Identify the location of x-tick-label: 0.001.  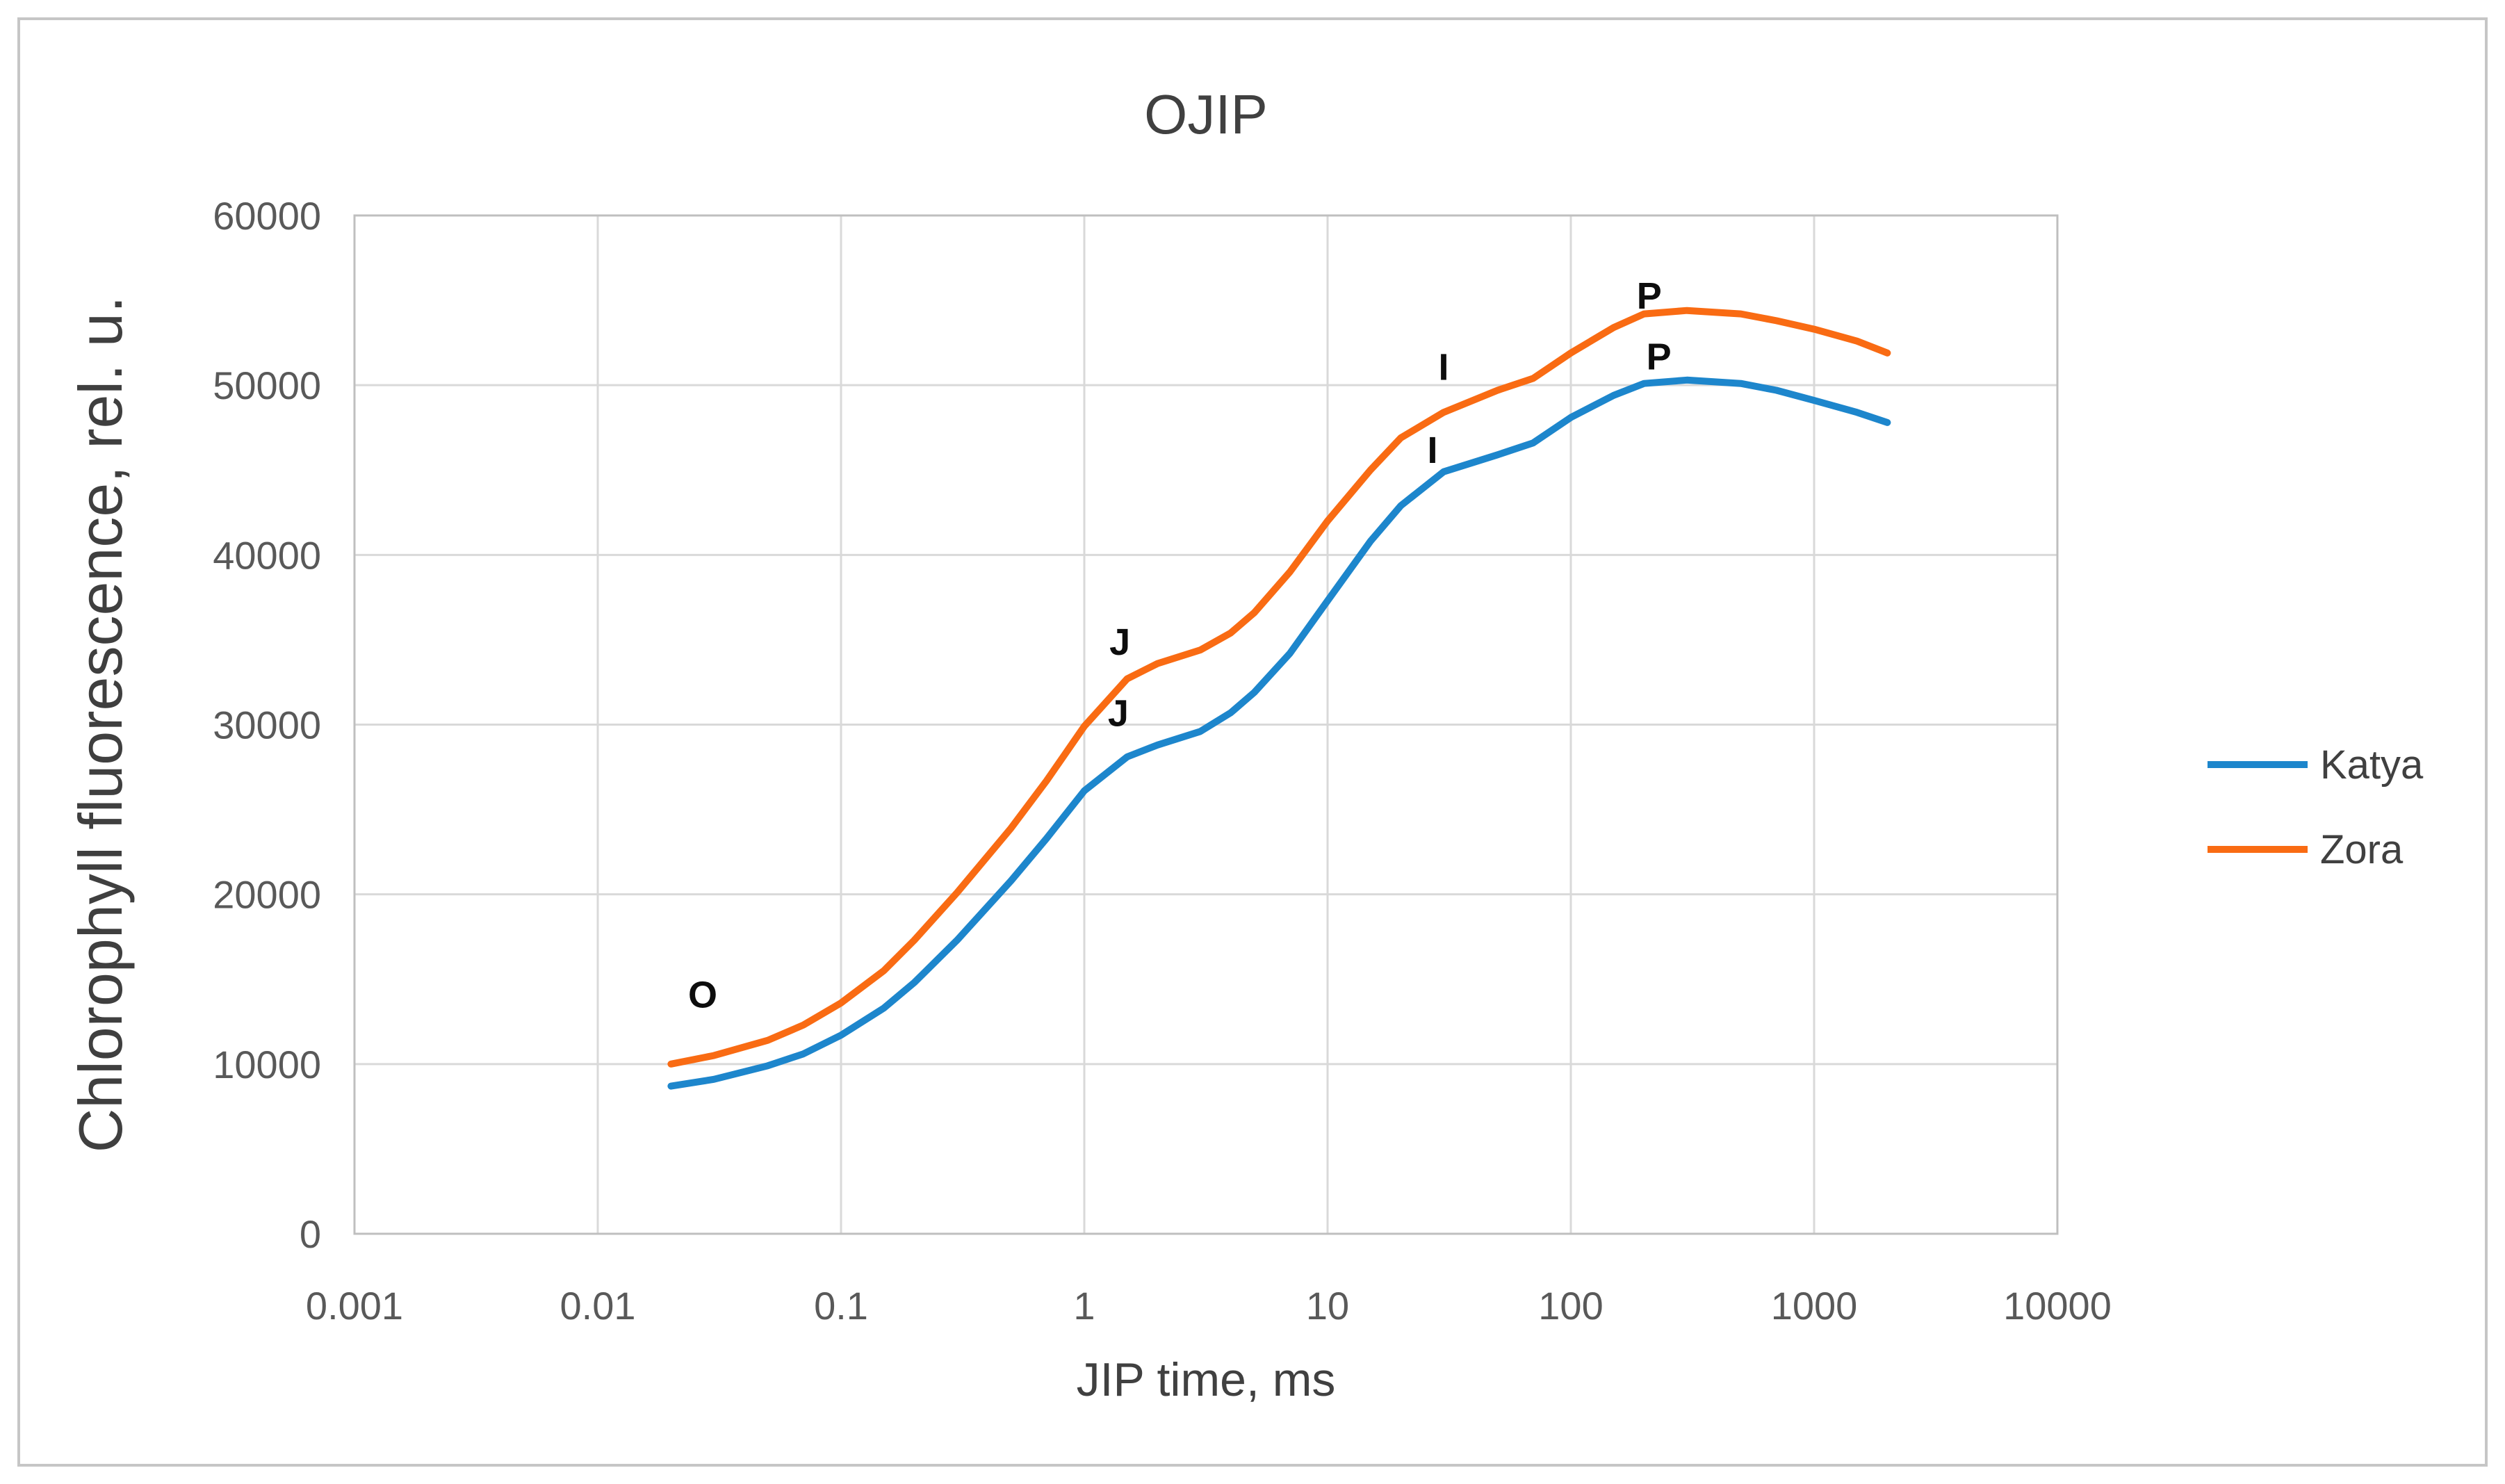
(354, 1306).